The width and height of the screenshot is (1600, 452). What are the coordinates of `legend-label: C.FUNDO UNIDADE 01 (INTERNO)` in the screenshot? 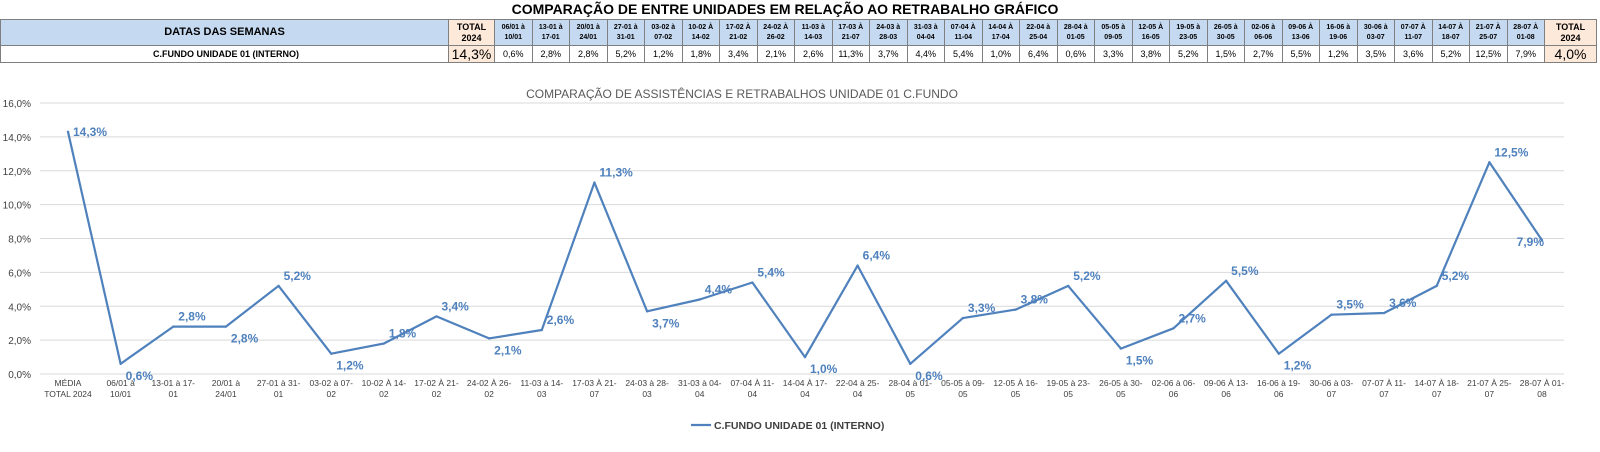 It's located at (799, 426).